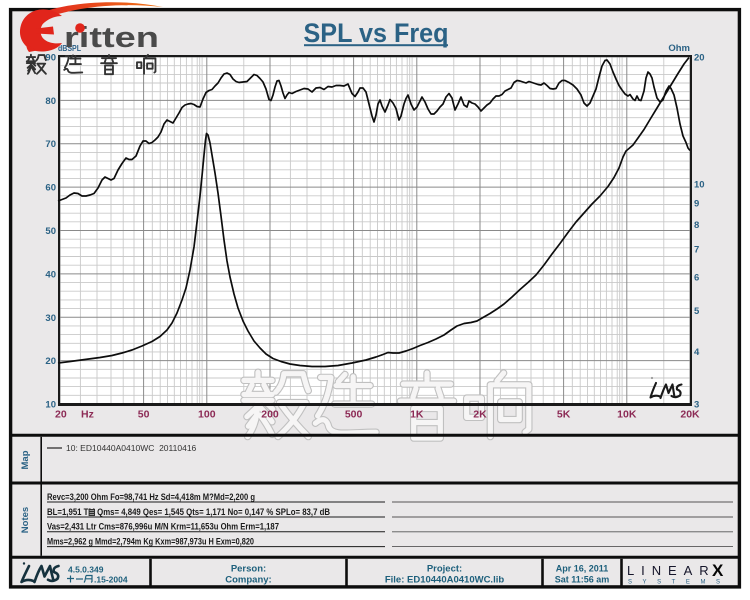  I want to click on svg-text: 70, so click(50, 144).